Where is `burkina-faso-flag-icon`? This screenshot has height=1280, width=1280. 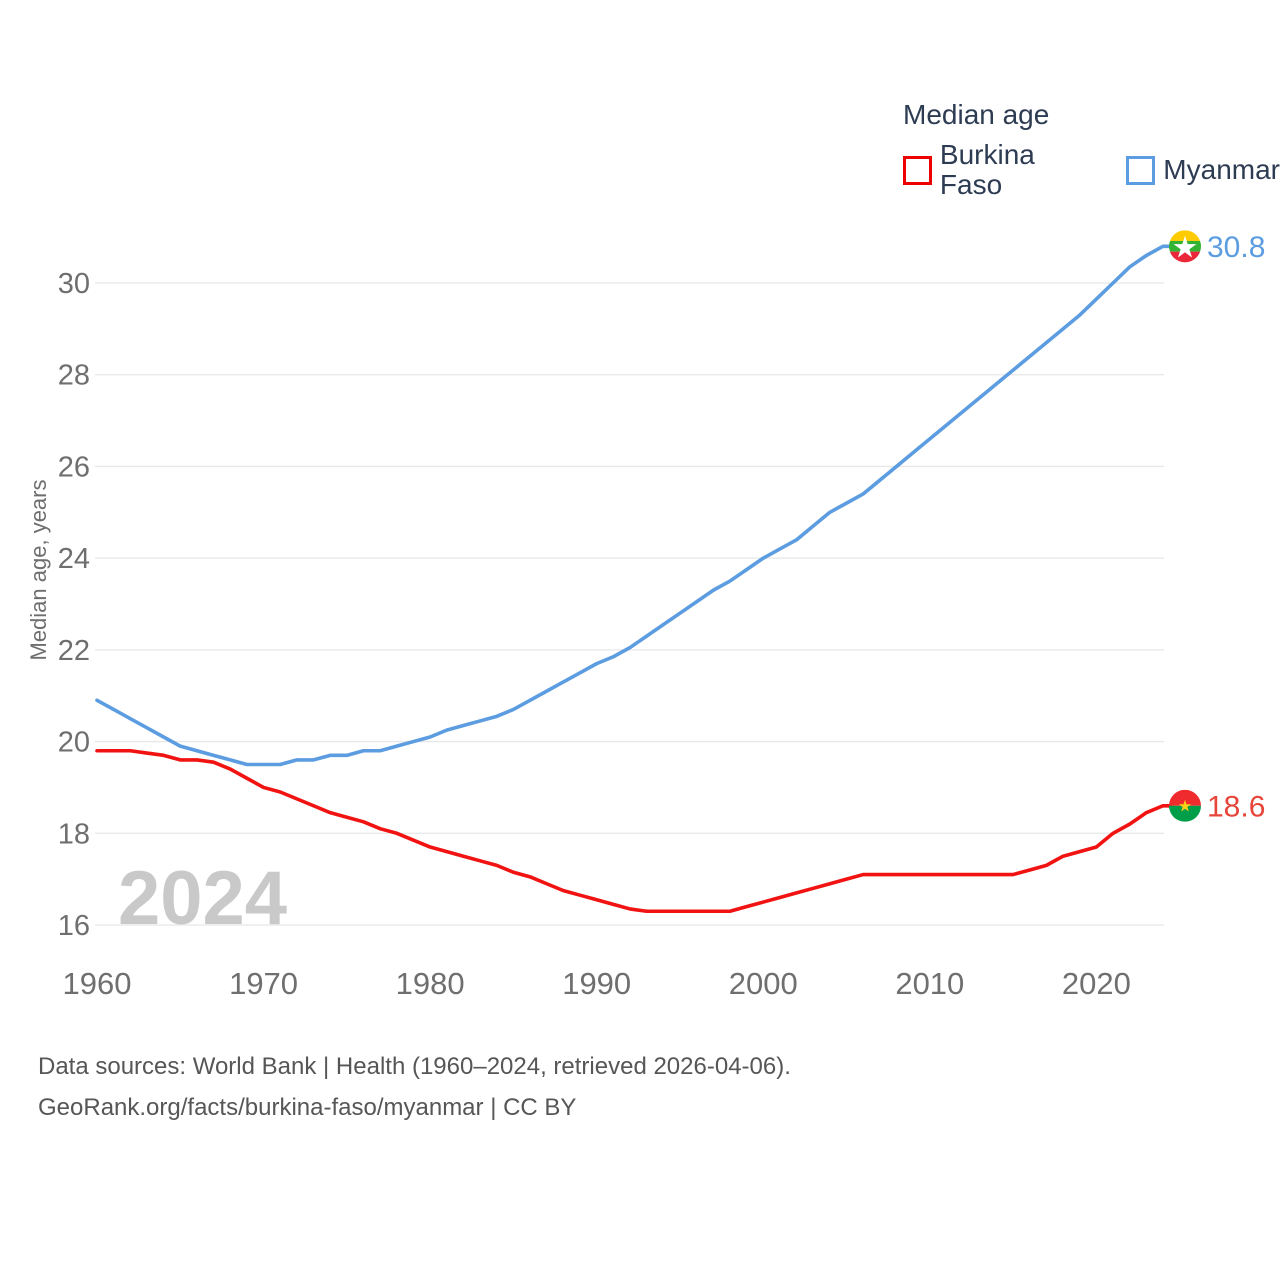 burkina-faso-flag-icon is located at coordinates (1185, 805).